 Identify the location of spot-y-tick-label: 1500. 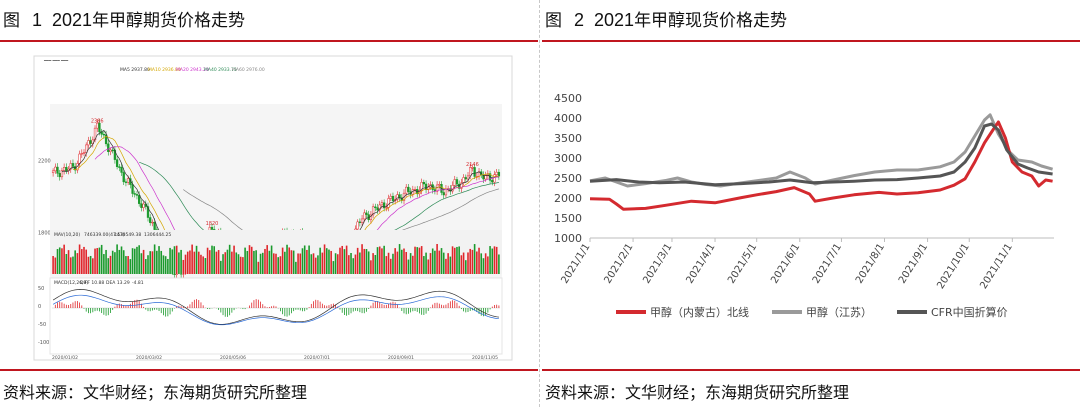
(568, 218).